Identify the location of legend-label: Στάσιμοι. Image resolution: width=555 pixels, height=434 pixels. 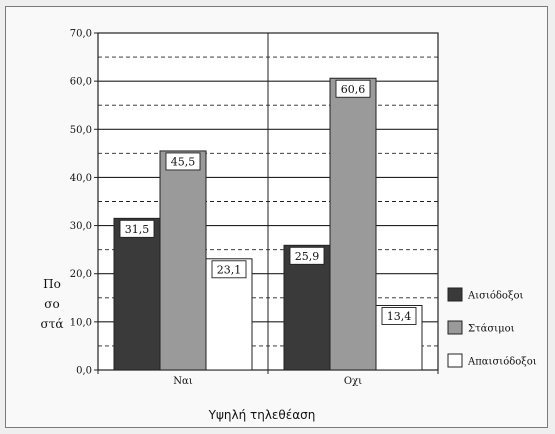
(491, 329).